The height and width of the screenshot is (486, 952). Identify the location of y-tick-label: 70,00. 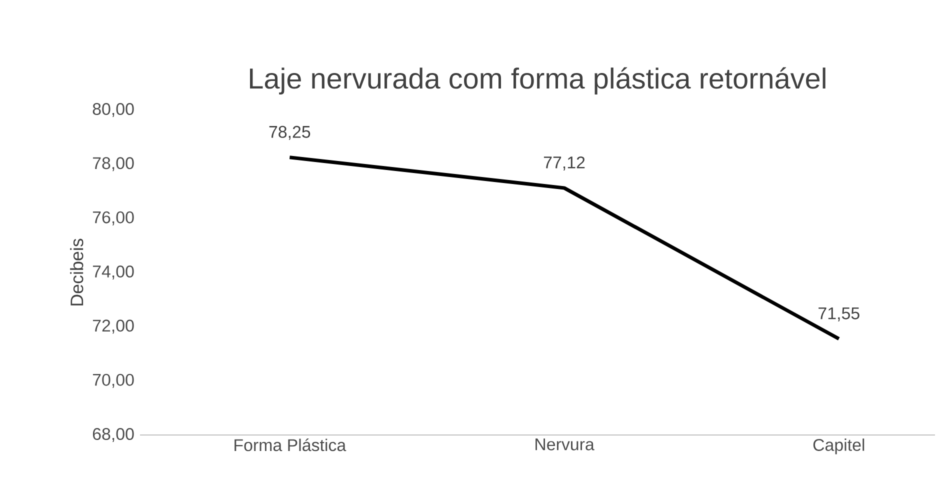
(113, 381).